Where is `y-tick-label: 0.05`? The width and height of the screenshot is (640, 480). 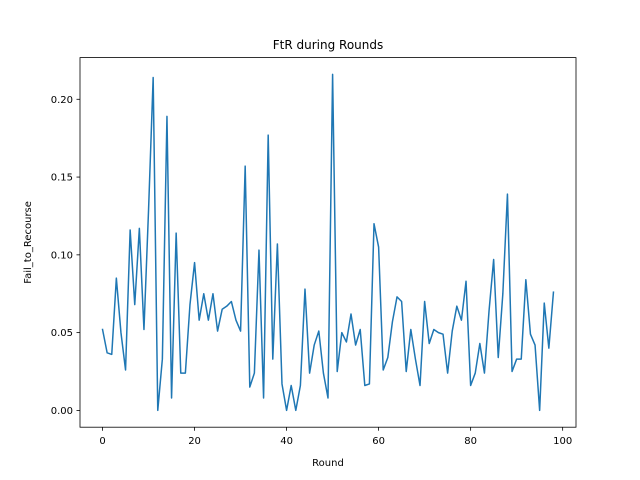 y-tick-label: 0.05 is located at coordinates (62, 333).